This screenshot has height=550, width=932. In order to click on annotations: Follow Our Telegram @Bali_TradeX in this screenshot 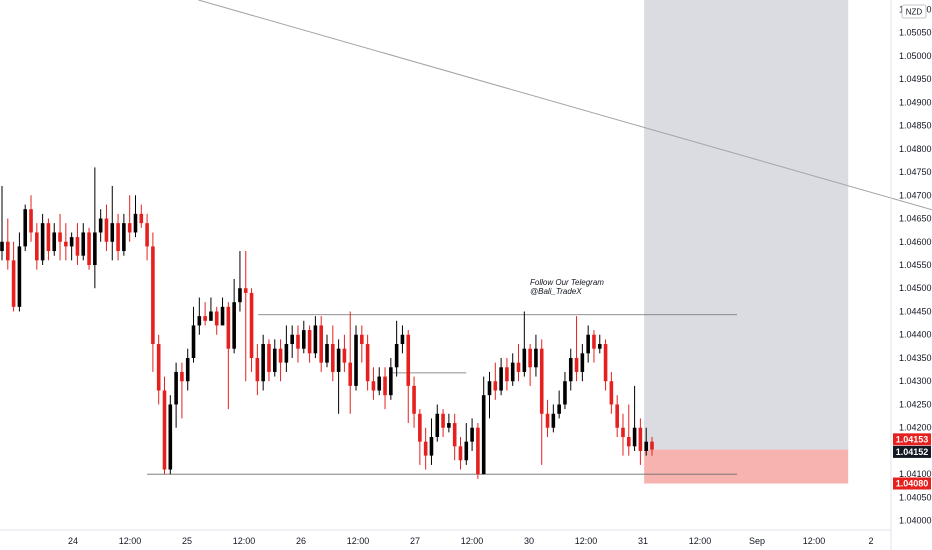, I will do `click(567, 287)`.